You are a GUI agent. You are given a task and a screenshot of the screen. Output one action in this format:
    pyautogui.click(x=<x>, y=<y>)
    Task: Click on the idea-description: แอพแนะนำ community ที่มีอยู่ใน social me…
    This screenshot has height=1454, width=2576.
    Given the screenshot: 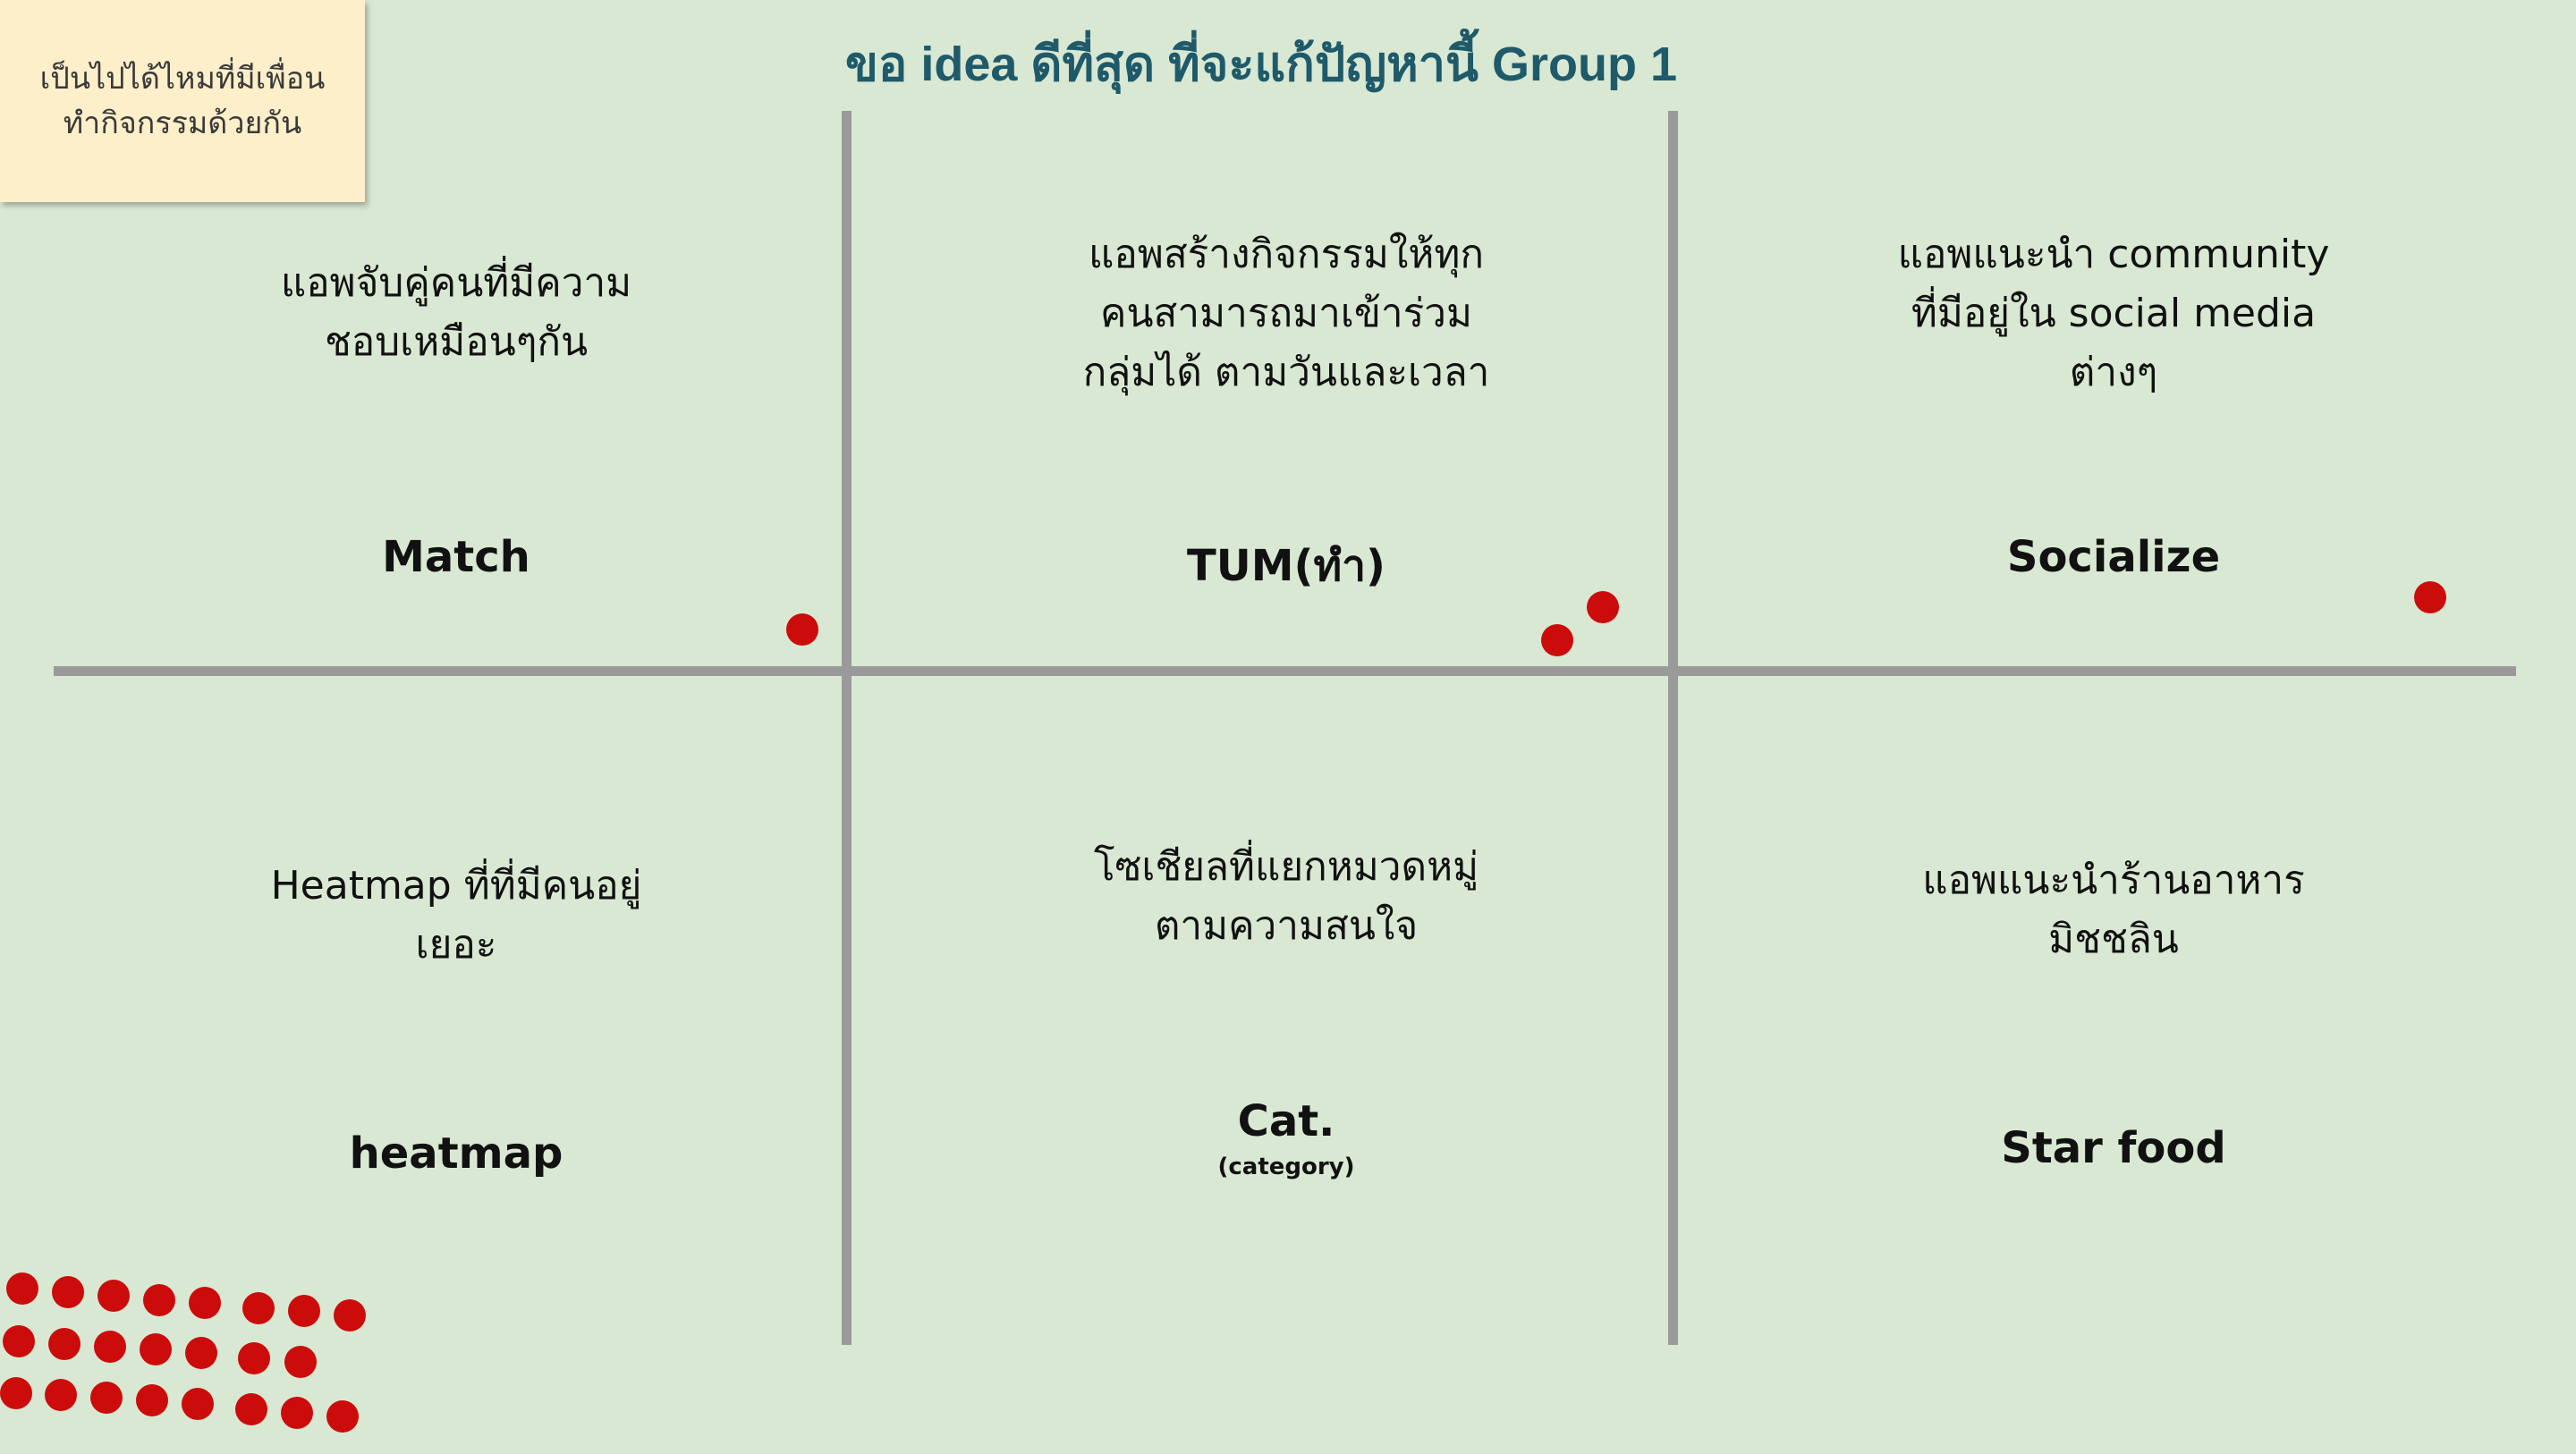 What is the action you would take?
    pyautogui.click(x=2113, y=314)
    